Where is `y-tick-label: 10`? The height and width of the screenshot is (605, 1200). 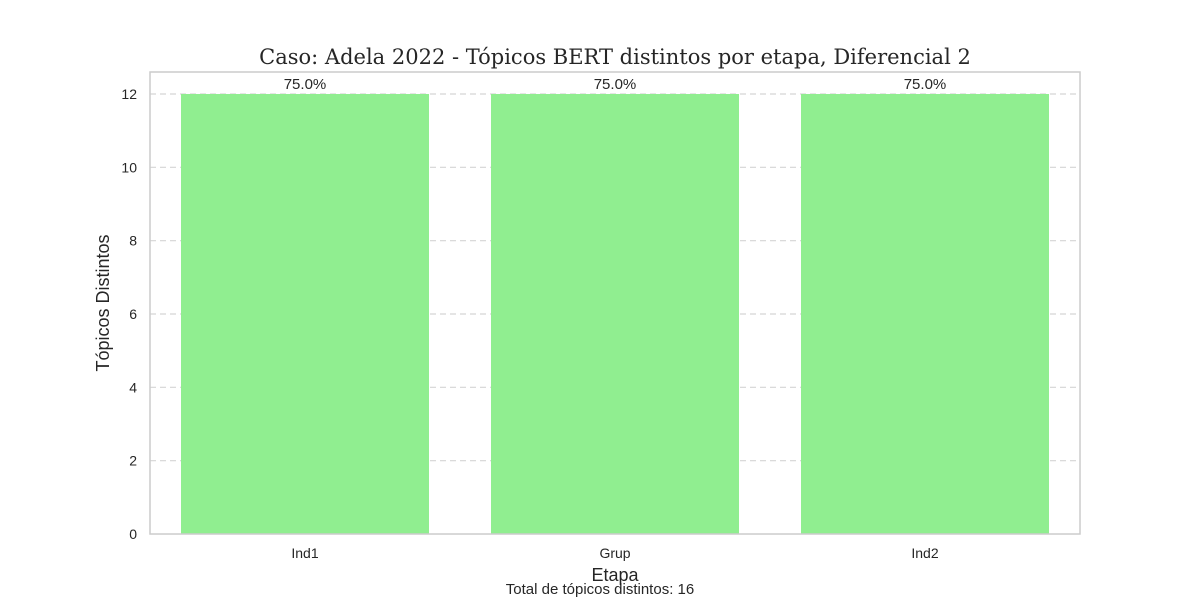
y-tick-label: 10 is located at coordinates (129, 167).